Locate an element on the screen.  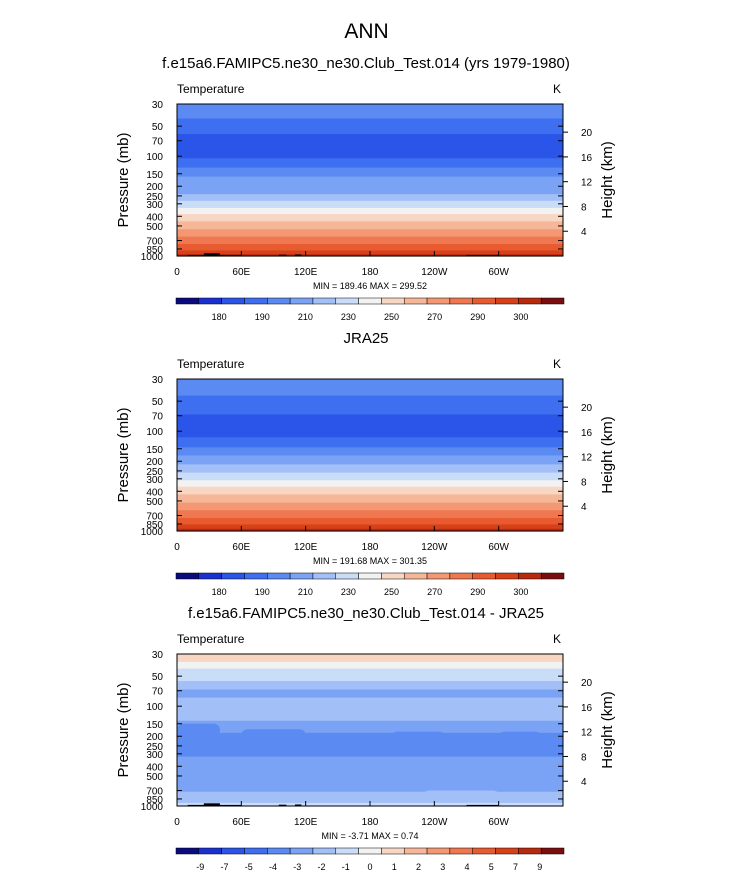
colorbar-label: 300 is located at coordinates (520, 592).